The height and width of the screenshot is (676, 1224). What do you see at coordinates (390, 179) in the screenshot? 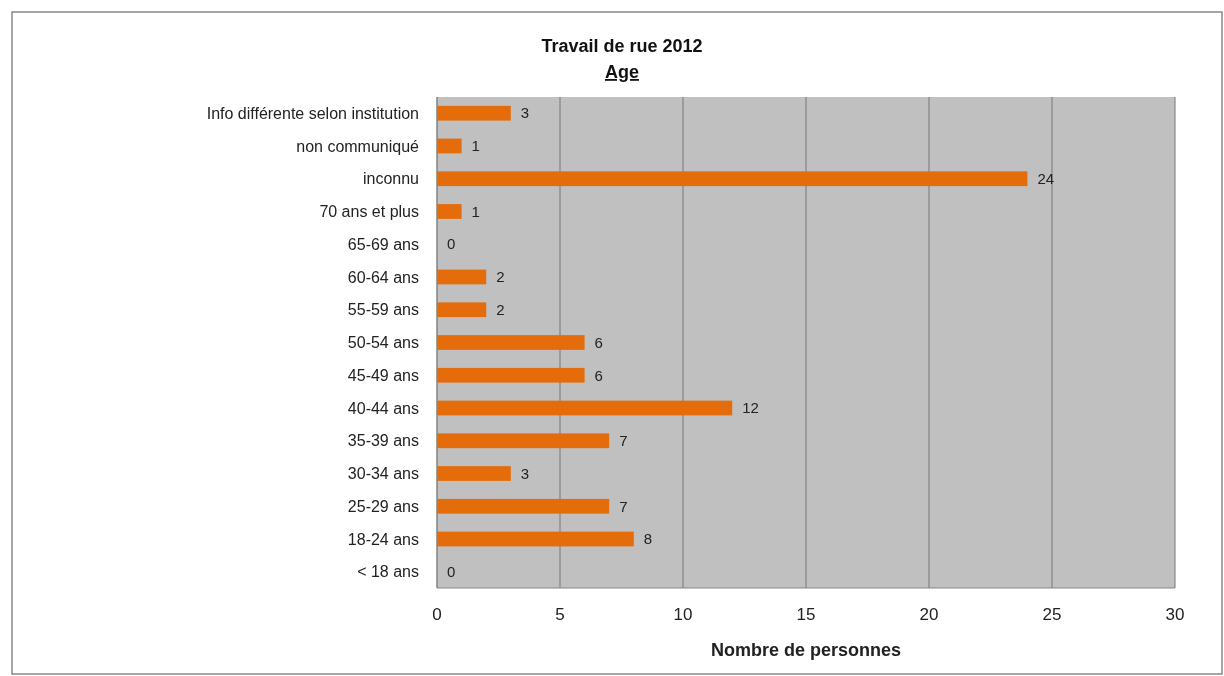
I see `y-tick-label: inconnu` at bounding box center [390, 179].